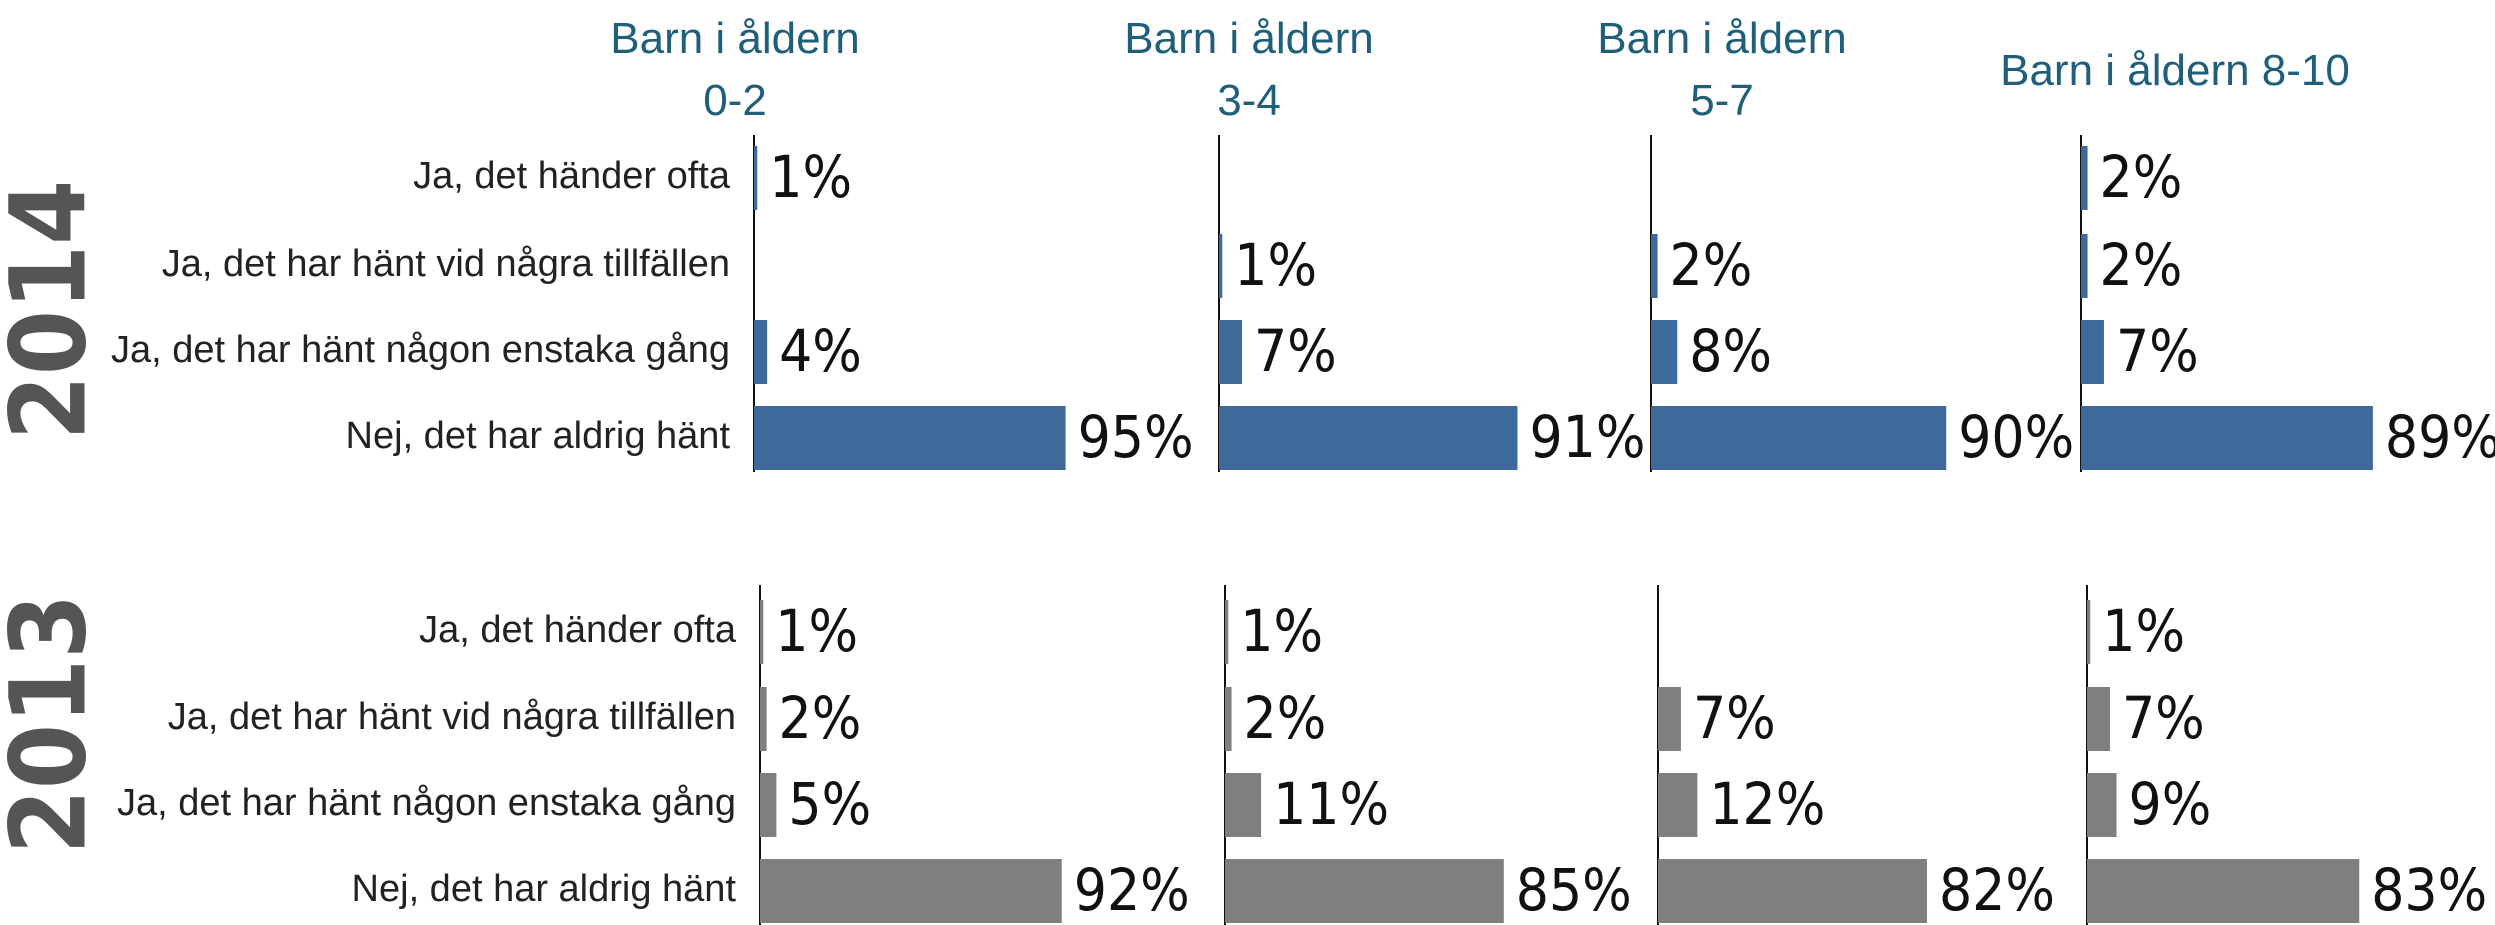 Image resolution: width=2495 pixels, height=925 pixels. Describe the element at coordinates (735, 69) in the screenshot. I see `panel-title: Barn i åldern 0-2` at that location.